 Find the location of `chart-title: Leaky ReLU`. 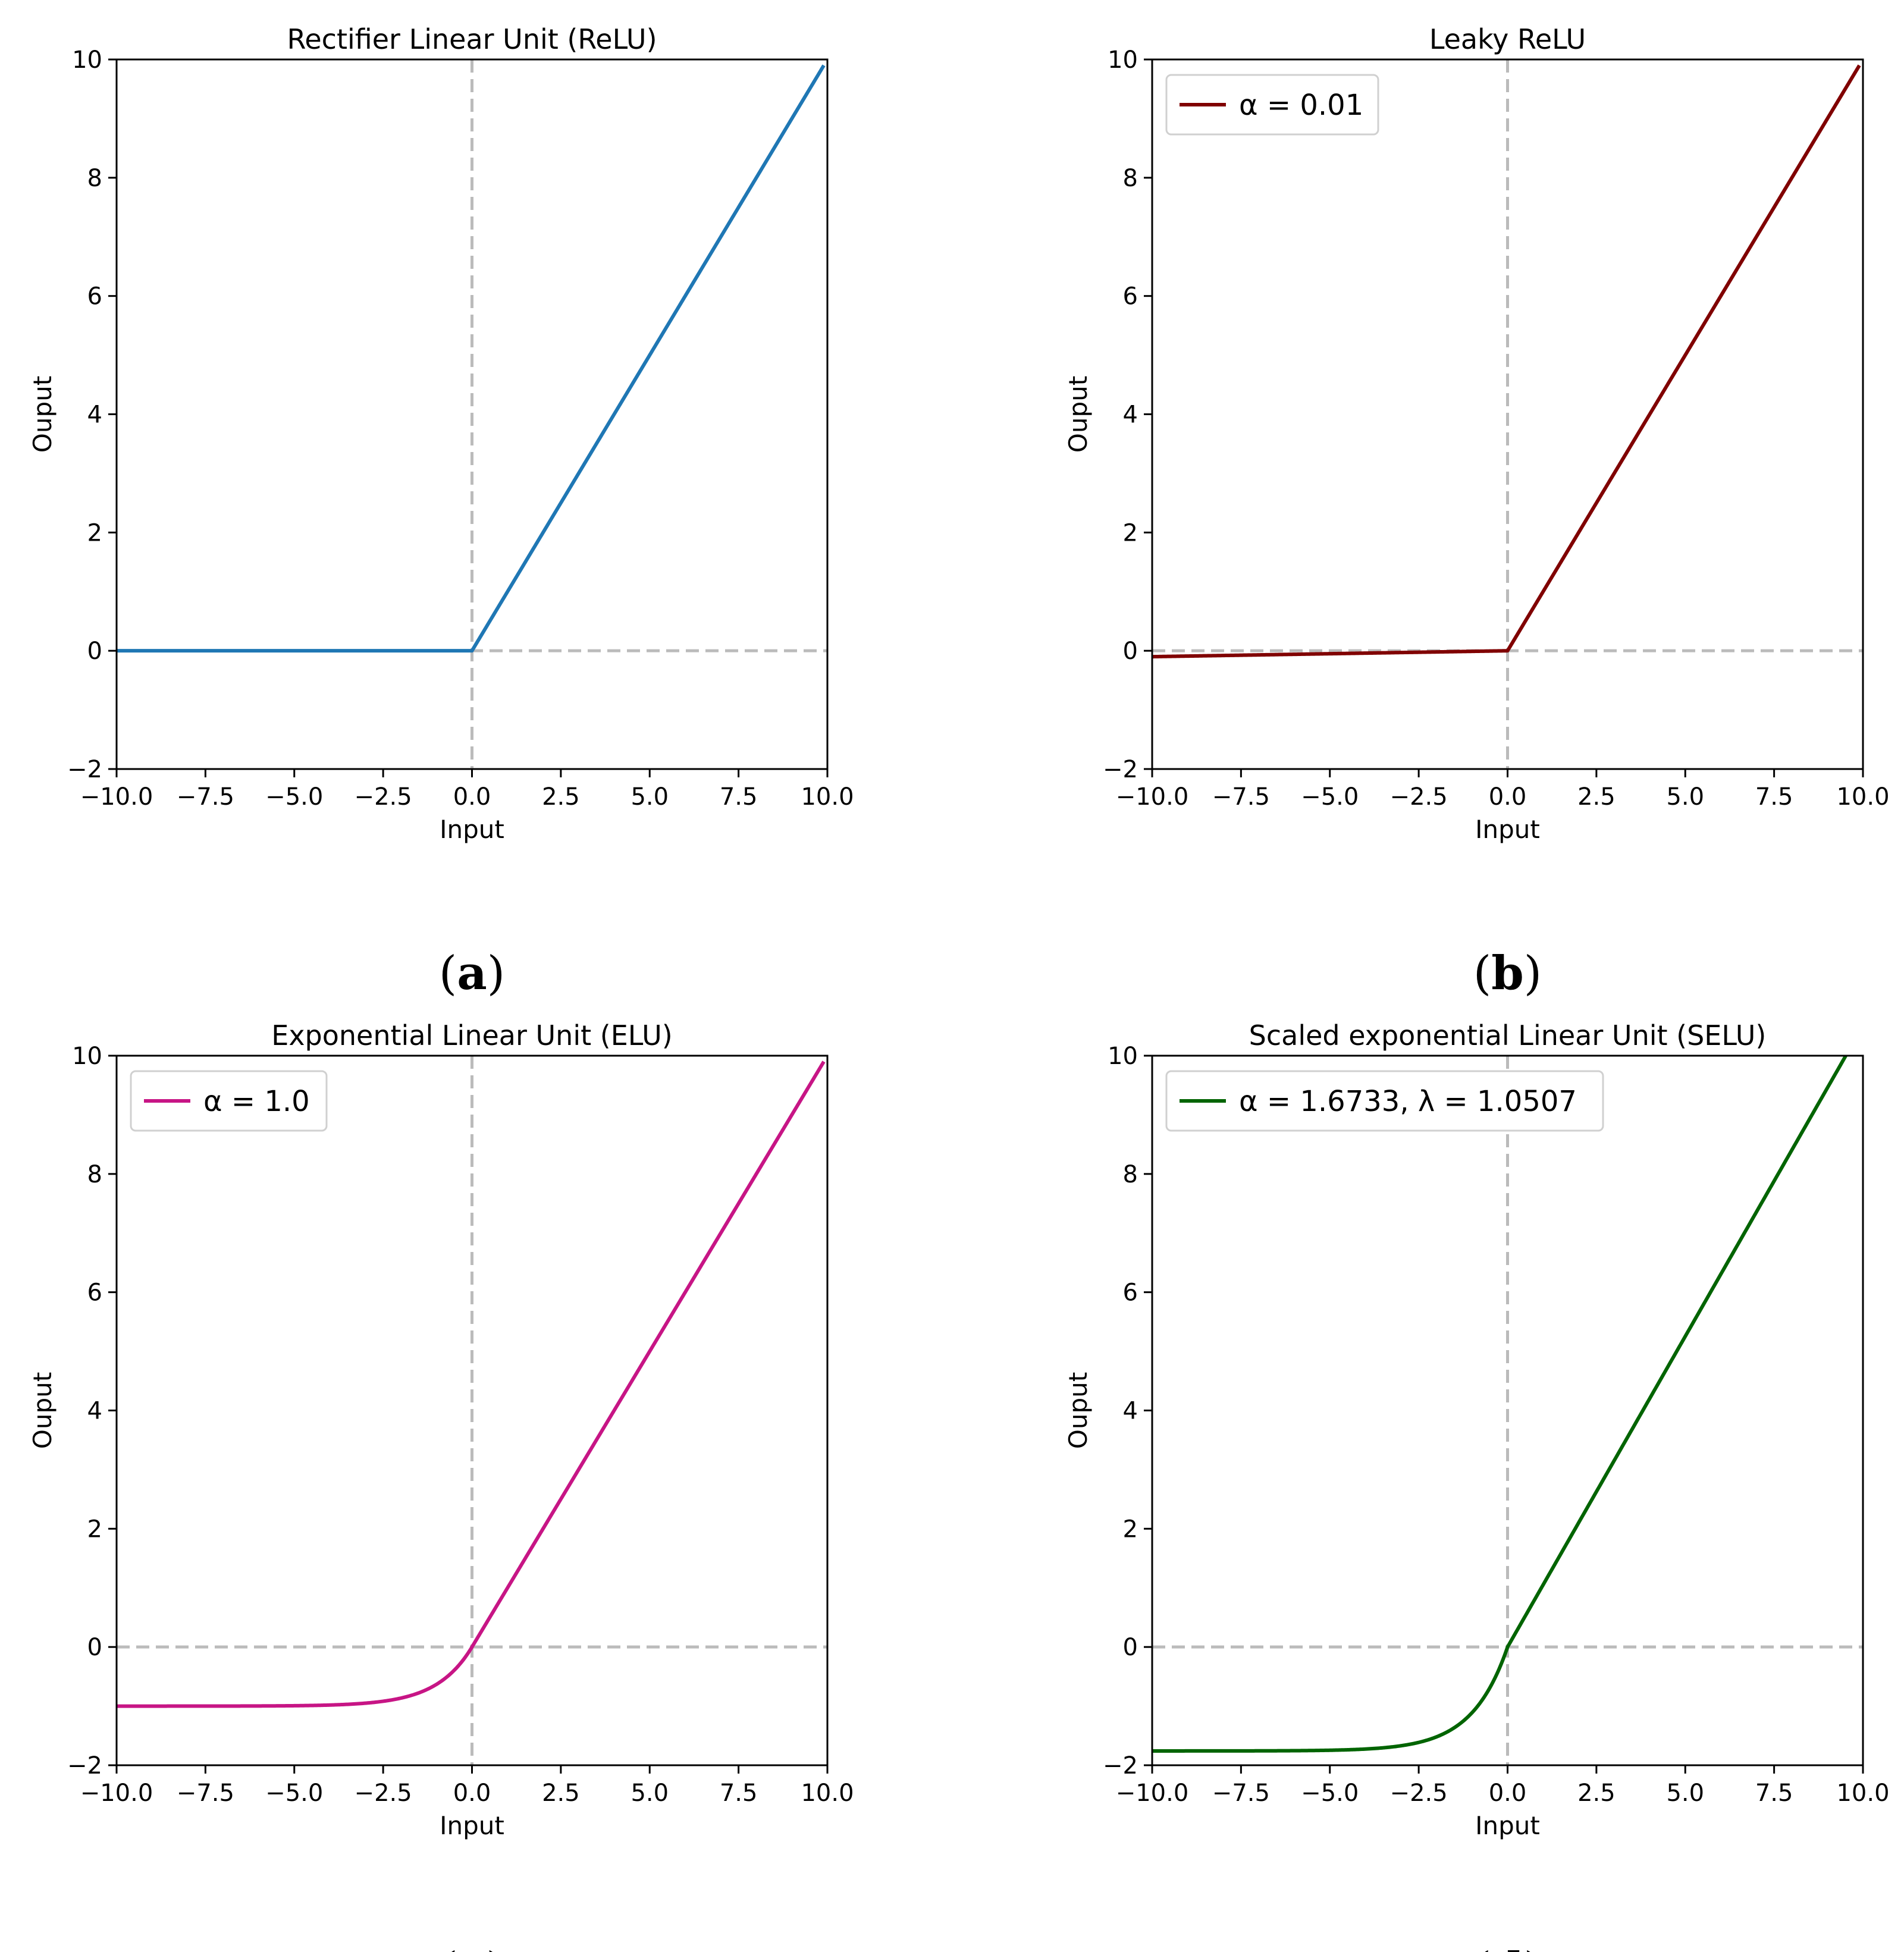

chart-title: Leaky ReLU is located at coordinates (1507, 39).